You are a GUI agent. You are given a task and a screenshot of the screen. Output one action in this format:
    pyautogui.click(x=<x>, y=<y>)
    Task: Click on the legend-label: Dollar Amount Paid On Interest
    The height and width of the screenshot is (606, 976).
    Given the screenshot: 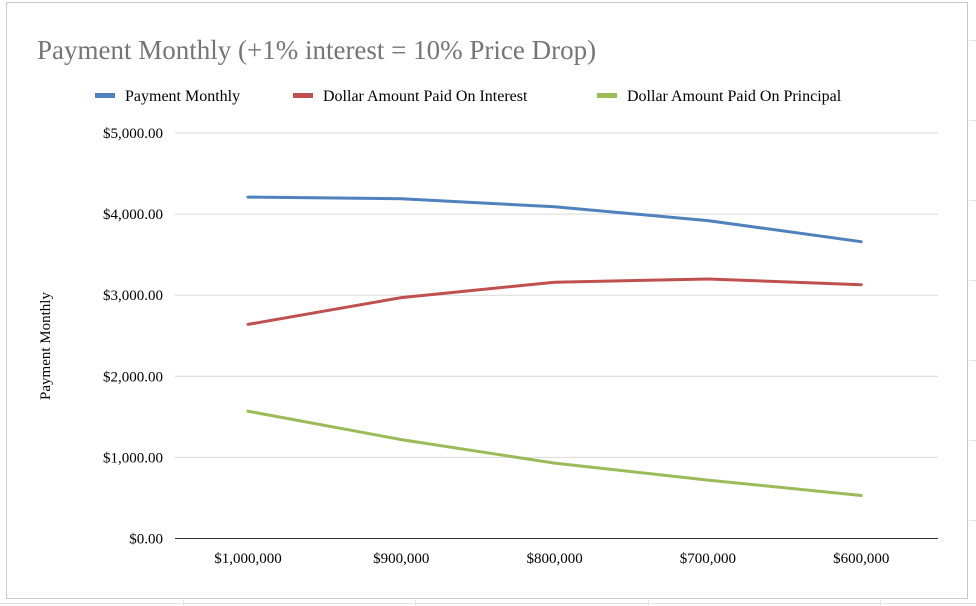 What is the action you would take?
    pyautogui.click(x=425, y=96)
    